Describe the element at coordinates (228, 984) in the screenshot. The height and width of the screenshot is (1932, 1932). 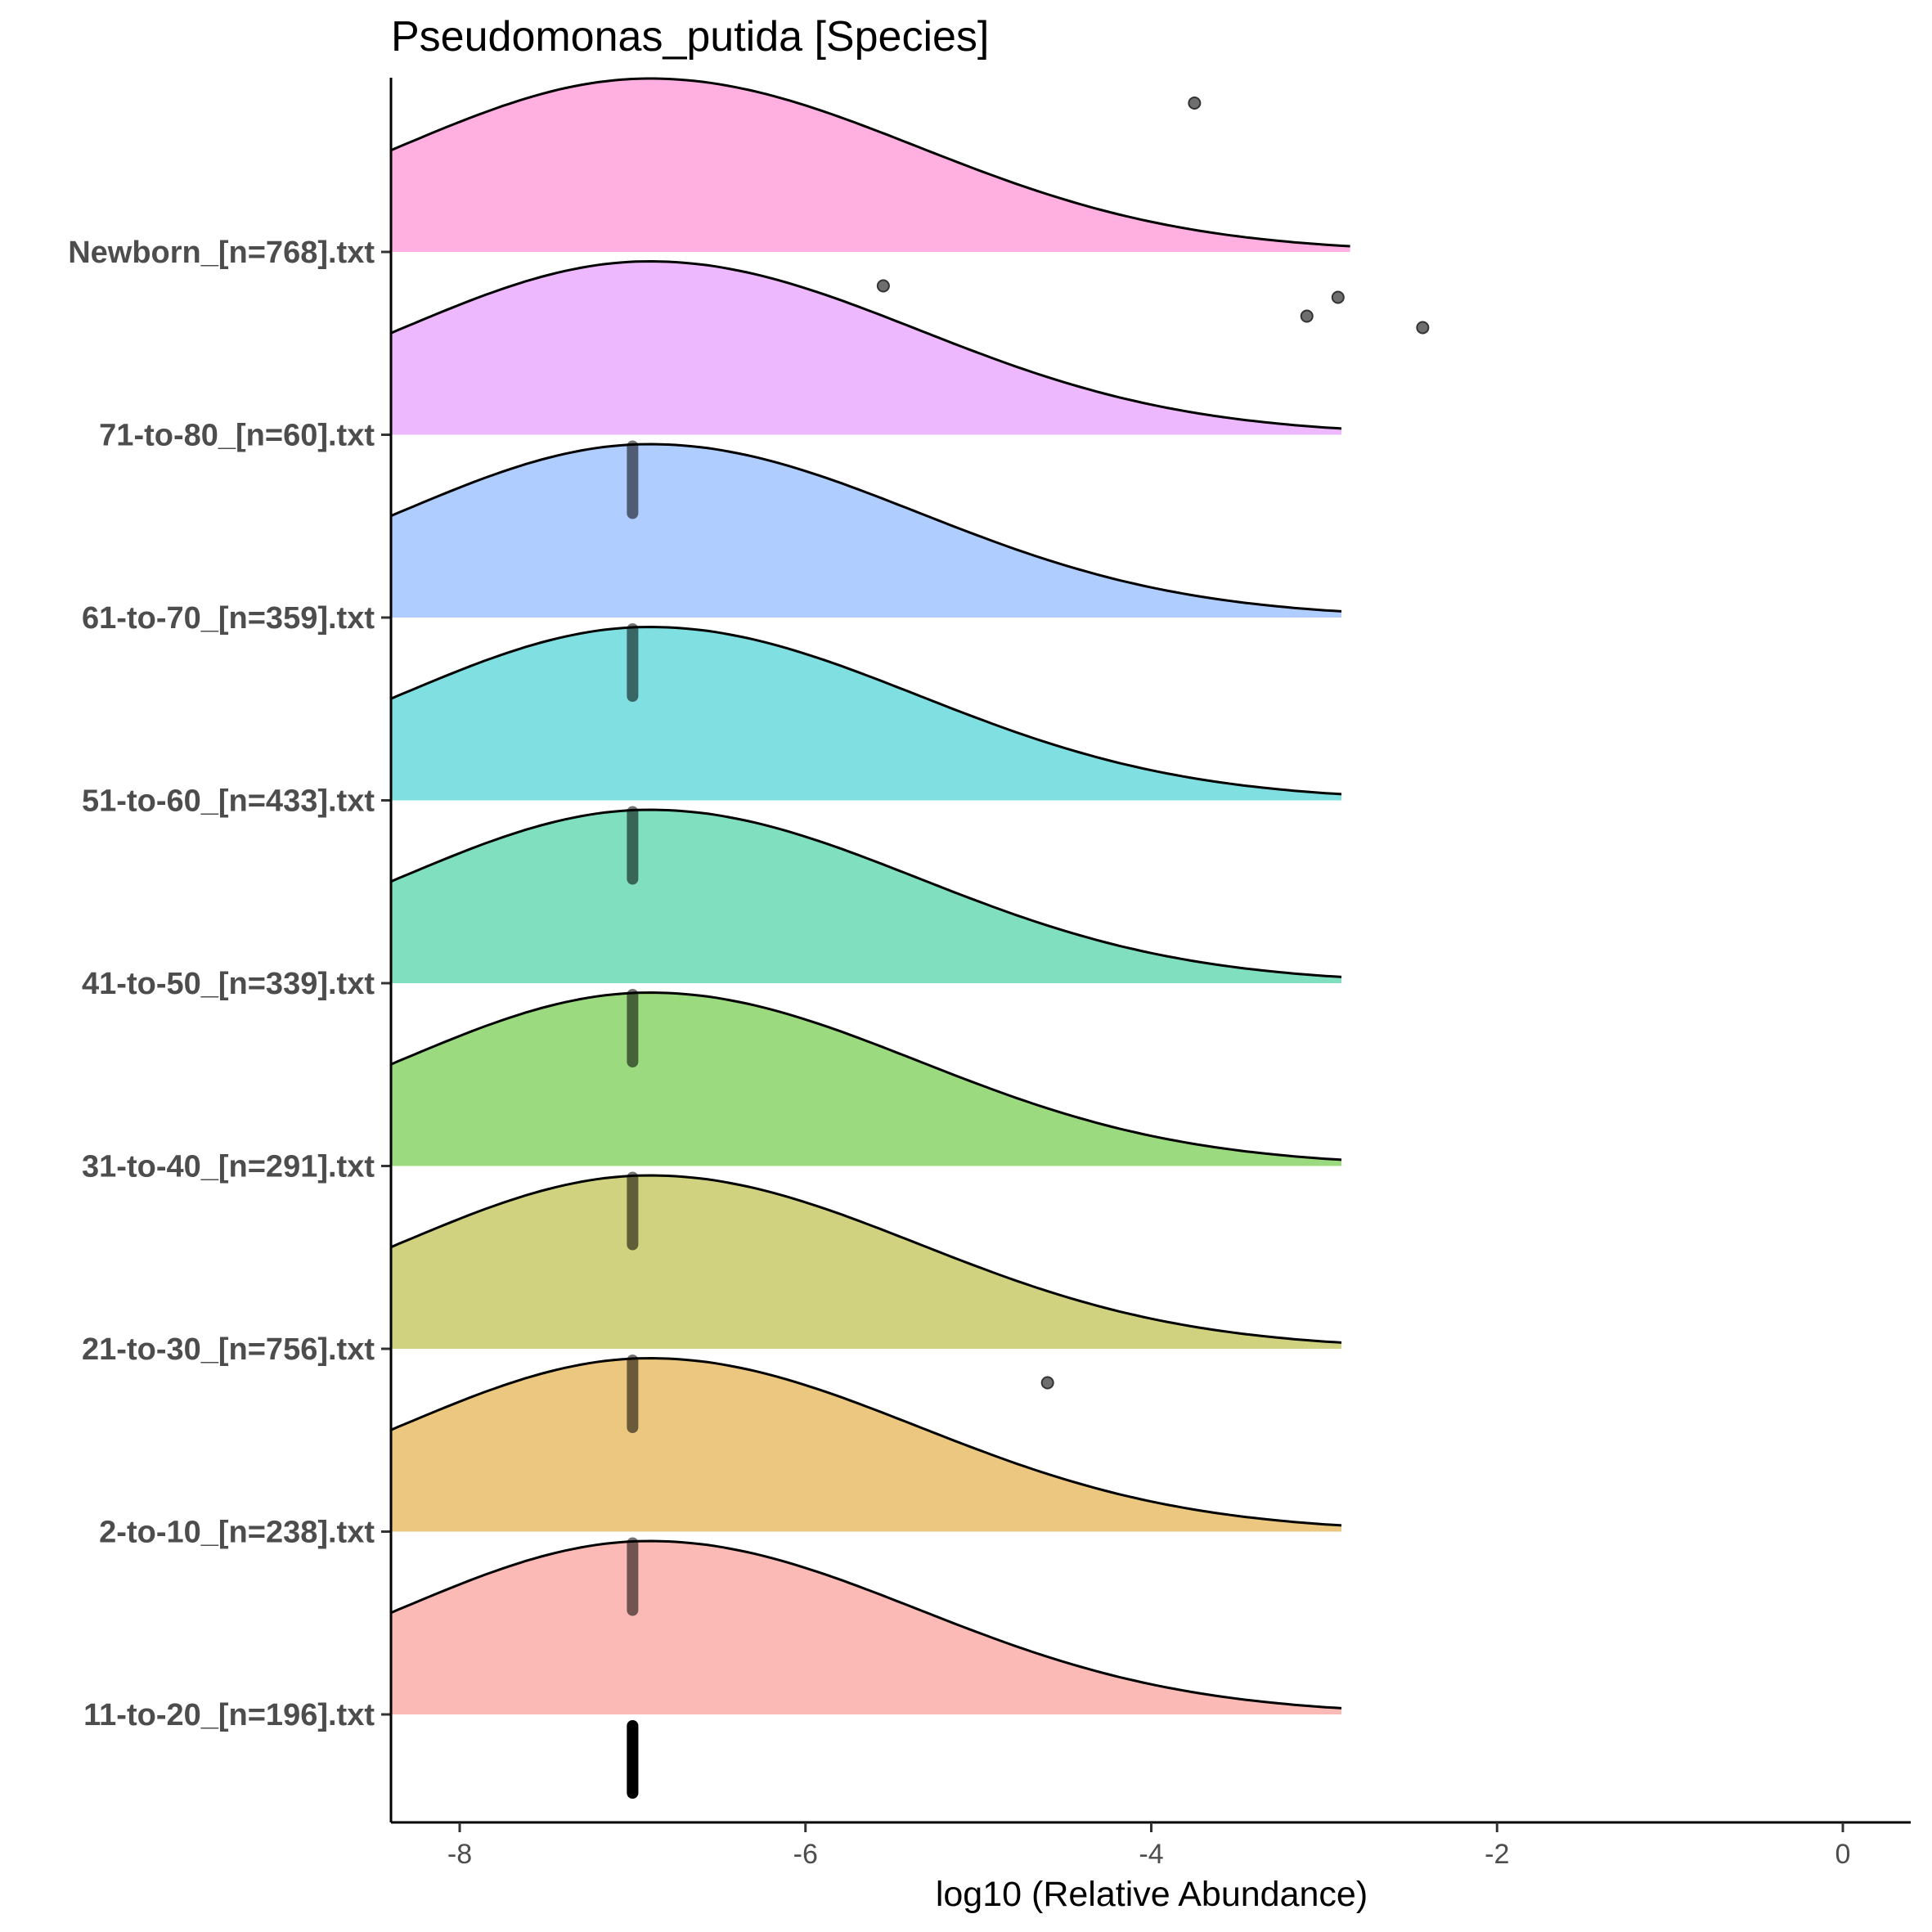
I see `y-tick-label: 41-to-50_[n=339].txt` at that location.